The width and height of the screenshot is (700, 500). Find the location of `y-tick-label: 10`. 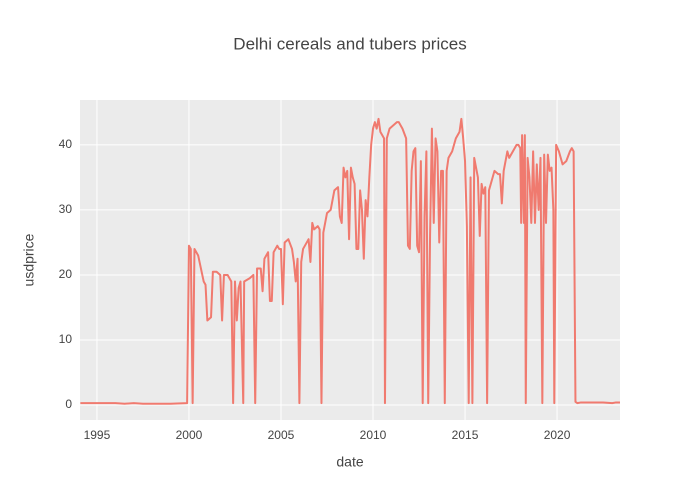

y-tick-label: 10 is located at coordinates (66, 339).